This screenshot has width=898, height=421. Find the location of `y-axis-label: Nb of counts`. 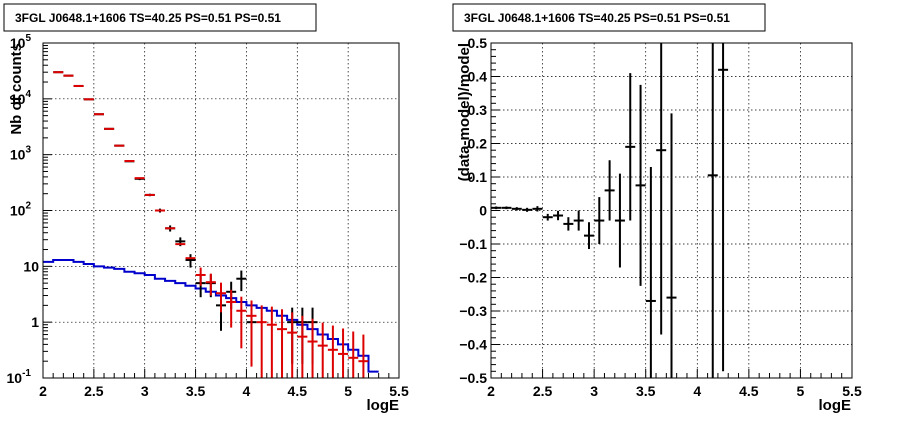

y-axis-label: Nb of counts is located at coordinates (16, 89).